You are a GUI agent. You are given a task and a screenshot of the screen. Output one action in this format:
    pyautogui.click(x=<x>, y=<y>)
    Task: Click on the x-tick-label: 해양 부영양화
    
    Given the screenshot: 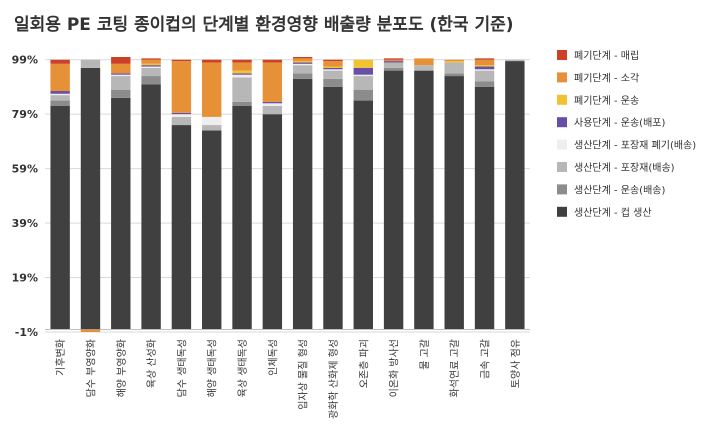 What is the action you would take?
    pyautogui.click(x=121, y=368)
    